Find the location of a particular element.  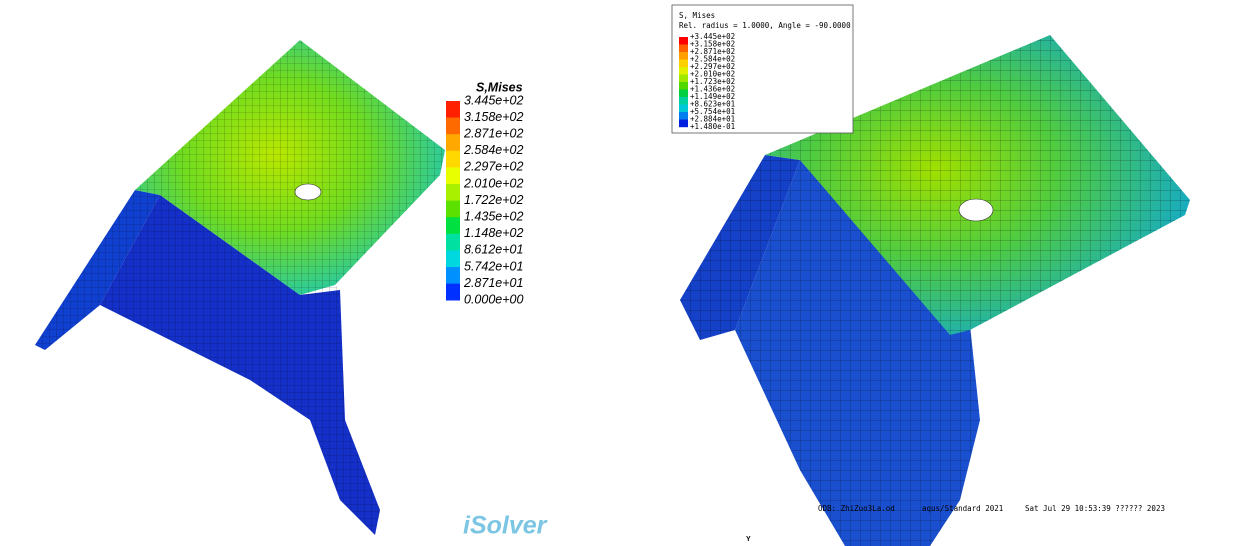

legend-label: 2.584e+02 is located at coordinates (493, 150).